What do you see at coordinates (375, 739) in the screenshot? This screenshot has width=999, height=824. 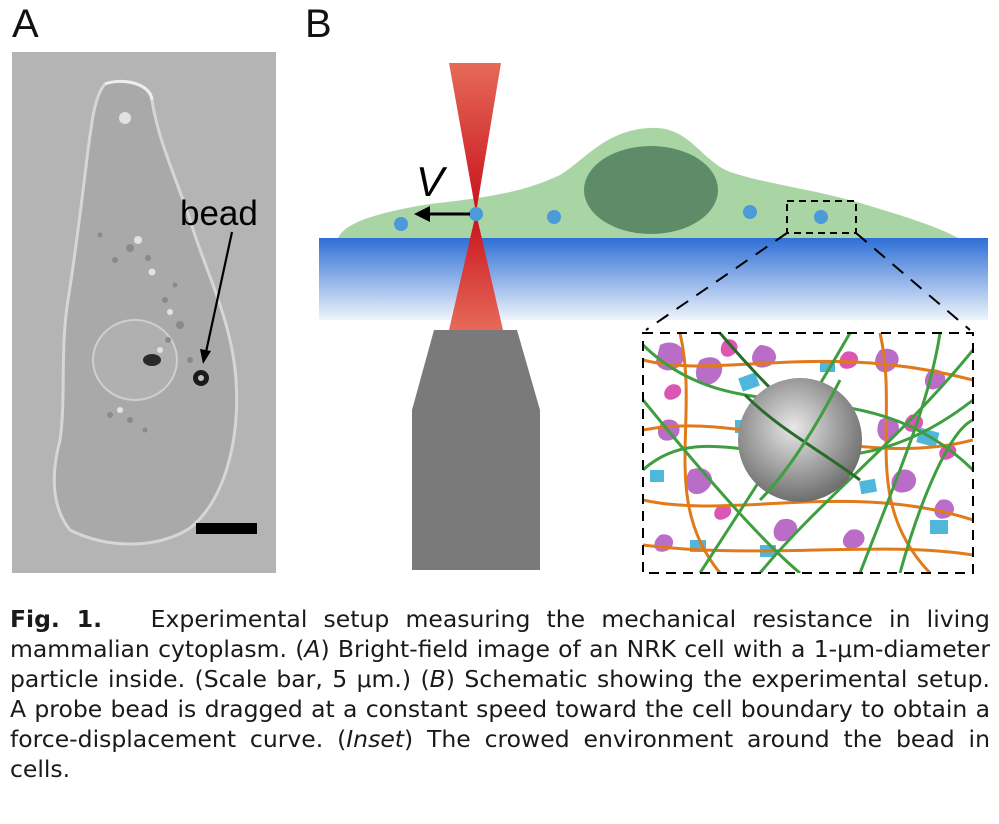 I see `caption-ref-inset: Inset` at bounding box center [375, 739].